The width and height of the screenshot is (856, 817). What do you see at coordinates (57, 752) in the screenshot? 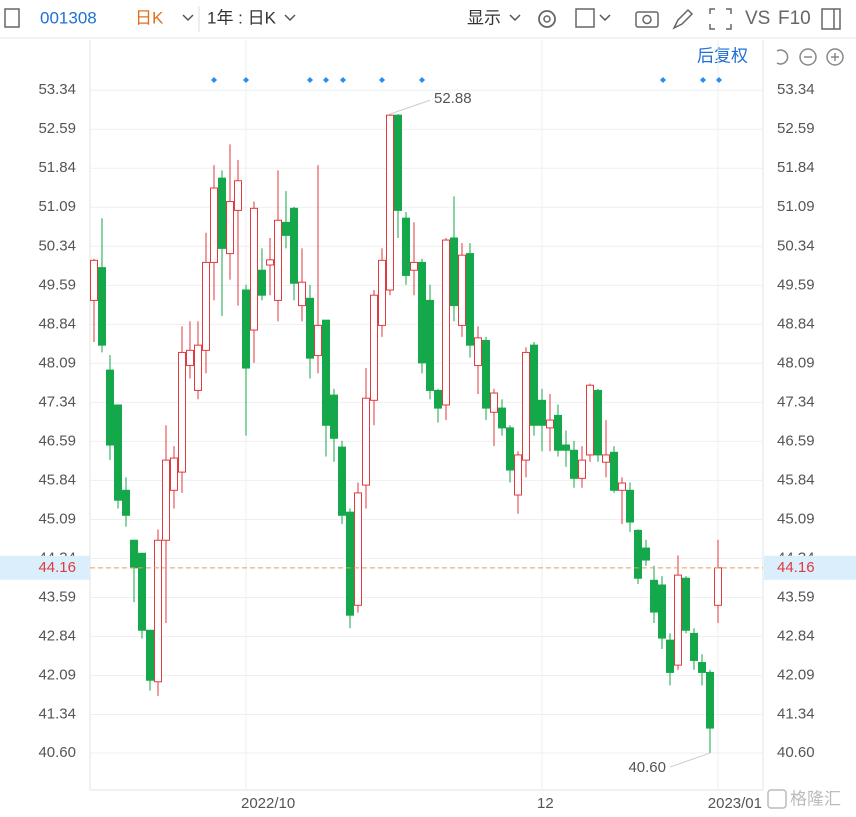
I see `y-tick-label-left: 40.60` at bounding box center [57, 752].